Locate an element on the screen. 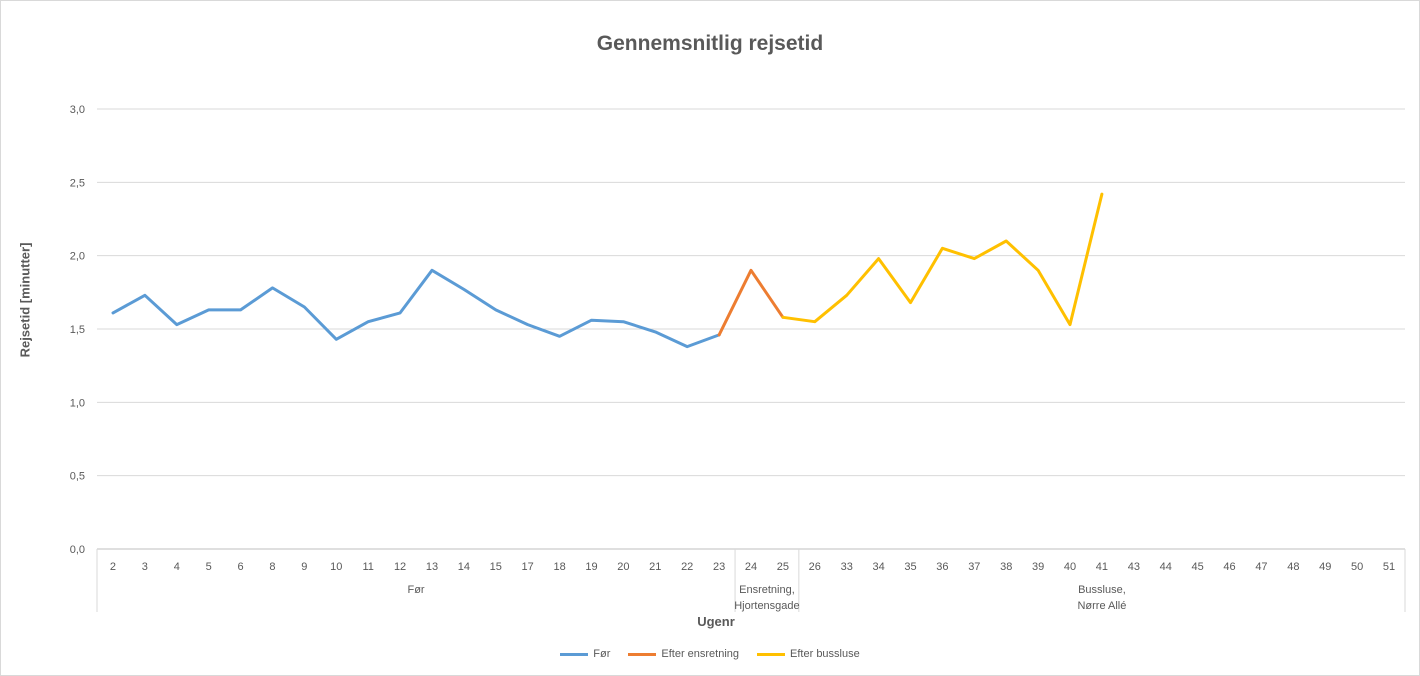 The image size is (1420, 676). x-tick-label: 46 is located at coordinates (1229, 567).